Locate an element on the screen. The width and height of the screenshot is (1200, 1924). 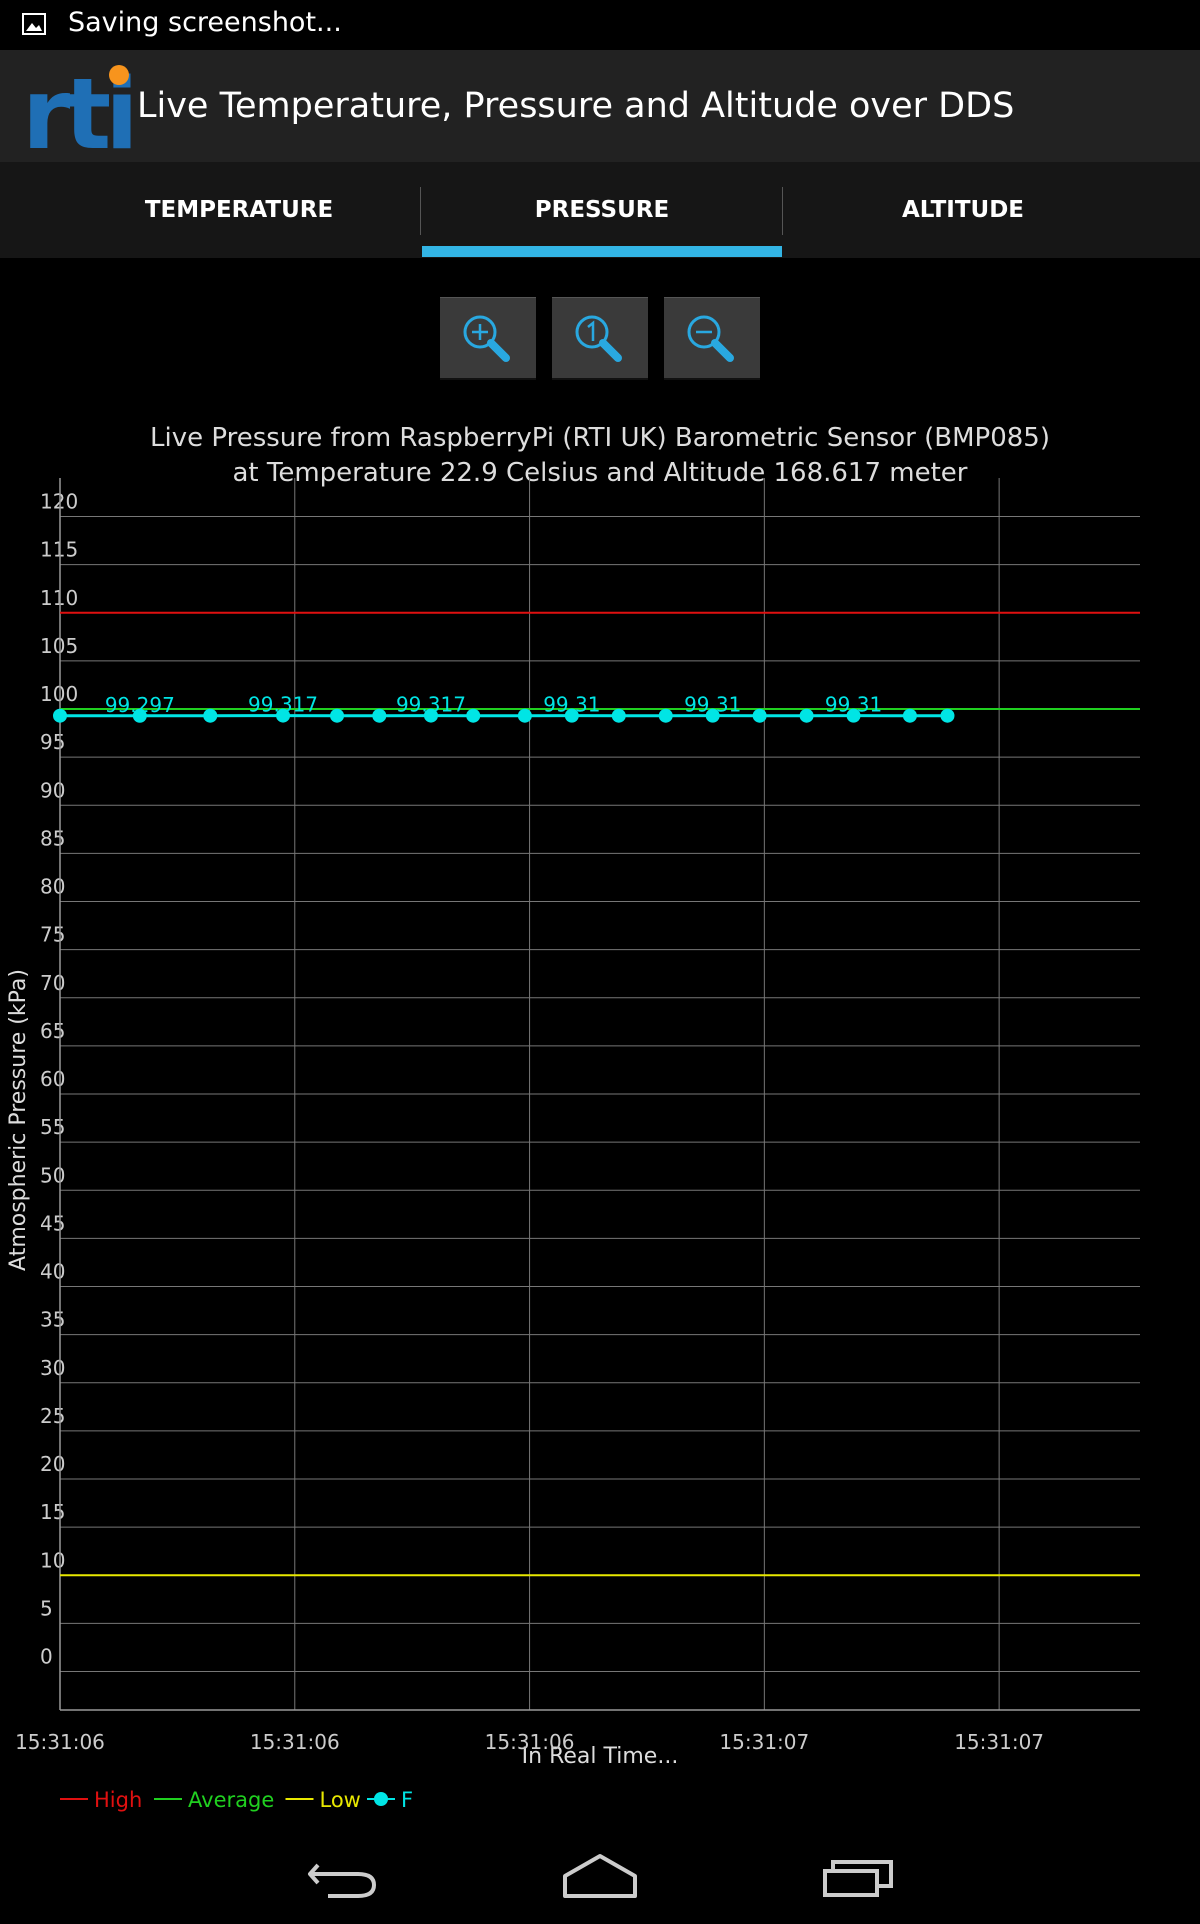
y-tick-label: 25 is located at coordinates (52, 1416).